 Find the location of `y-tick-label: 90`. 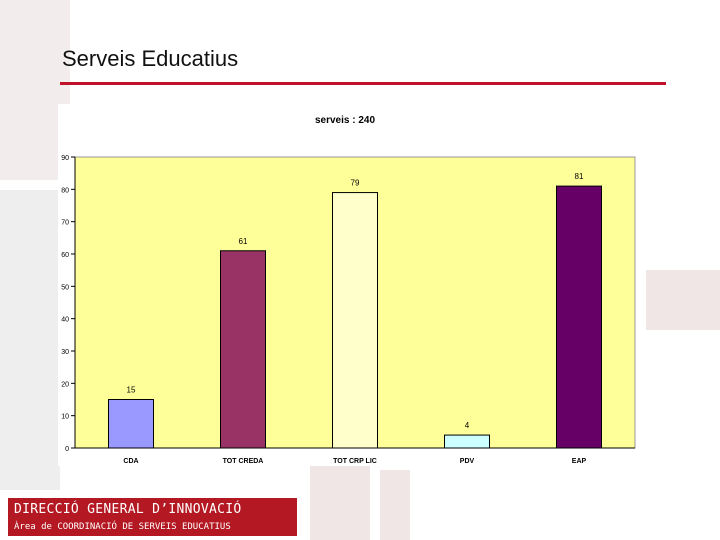

y-tick-label: 90 is located at coordinates (65, 158).